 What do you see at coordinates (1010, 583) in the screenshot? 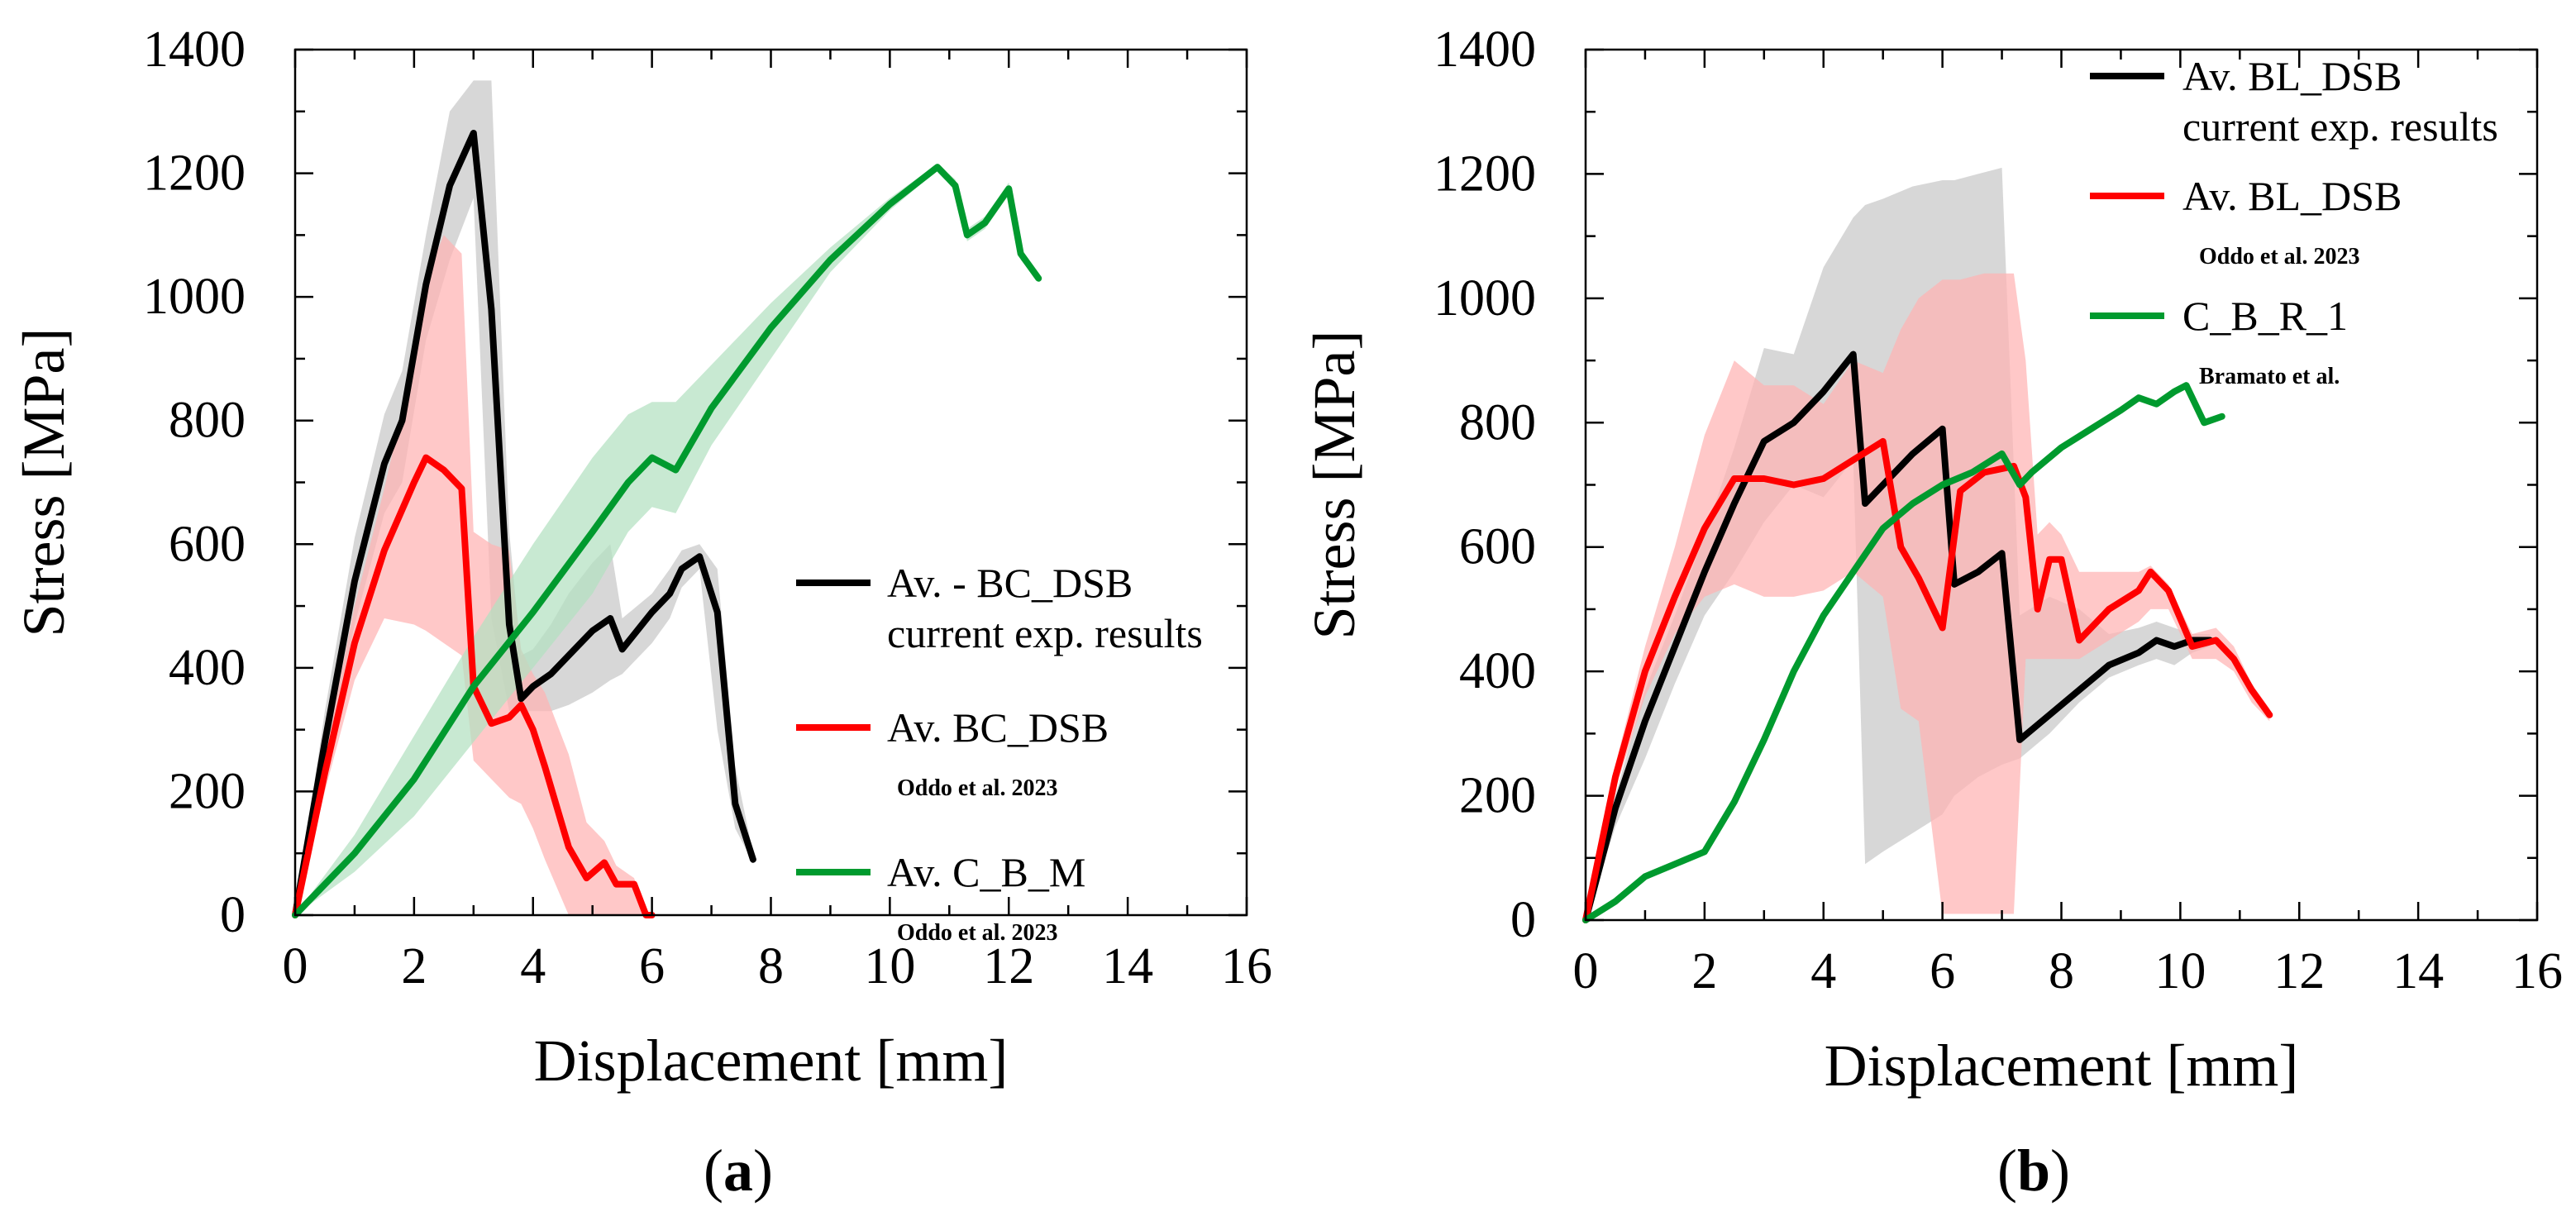
I see `legend-label-0: Av. - BC_DSB` at bounding box center [1010, 583].